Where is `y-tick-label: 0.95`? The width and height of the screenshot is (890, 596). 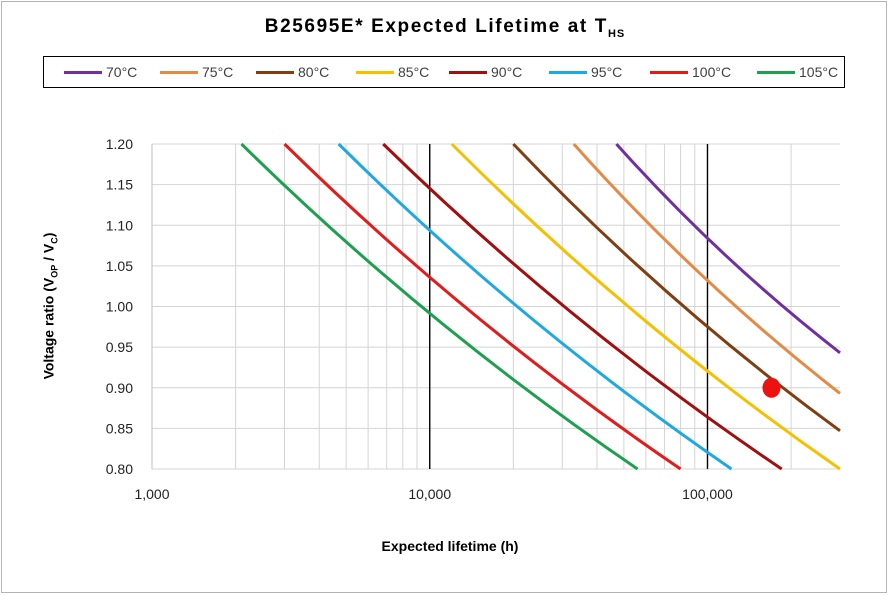
y-tick-label: 0.95 is located at coordinates (119, 347).